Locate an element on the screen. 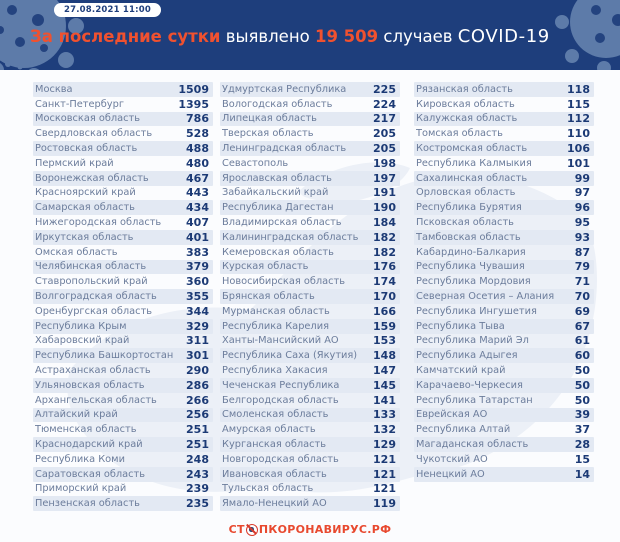 This screenshot has width=620, height=542. region-name: Пензенская область is located at coordinates (87, 504).